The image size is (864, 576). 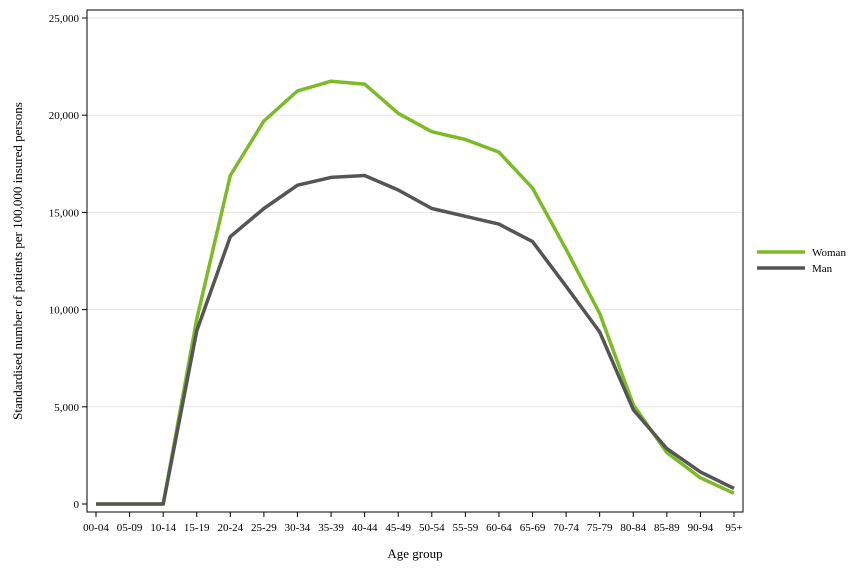 I want to click on legend: Woman Man, so click(x=801, y=261).